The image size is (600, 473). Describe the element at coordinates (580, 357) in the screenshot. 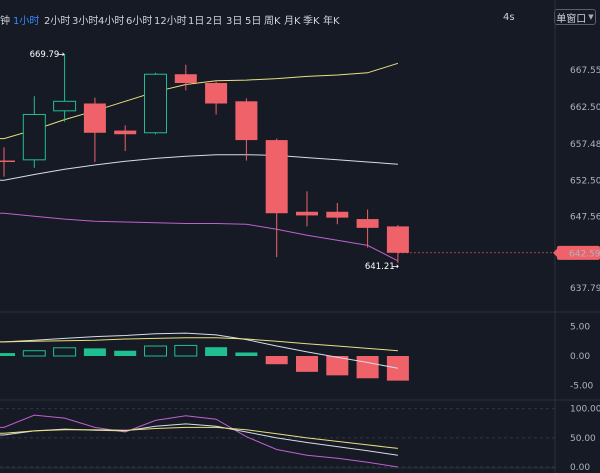

I see `macd-tick-label: 0.00` at that location.